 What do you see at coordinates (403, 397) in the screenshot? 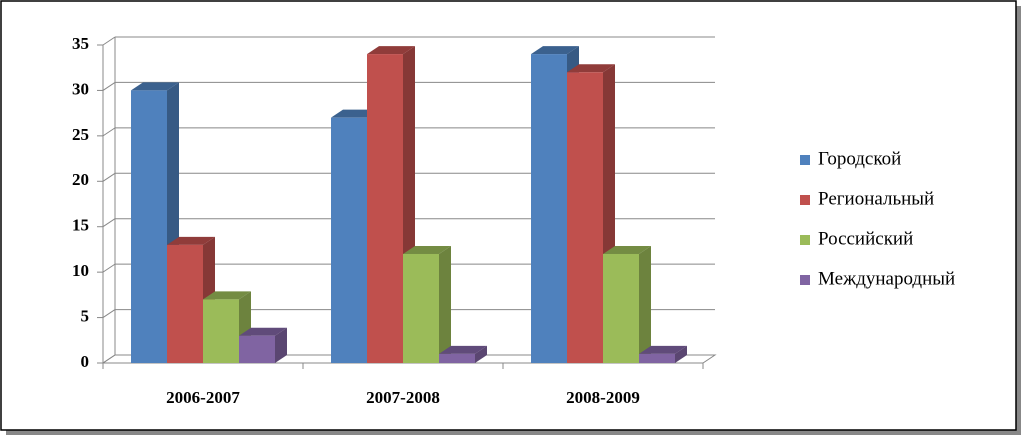
I see `x-tick-label: 2007-2008` at bounding box center [403, 397].